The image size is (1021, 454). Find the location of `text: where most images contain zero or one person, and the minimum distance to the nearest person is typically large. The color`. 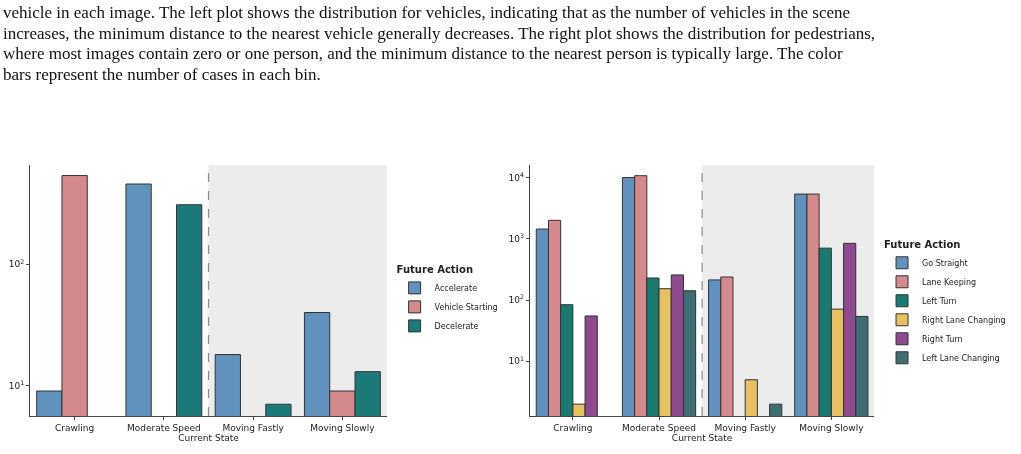

text: where most images contain zero or one person, and the minimum distance to the nearest person is typically large. The color is located at coordinates (423, 53).